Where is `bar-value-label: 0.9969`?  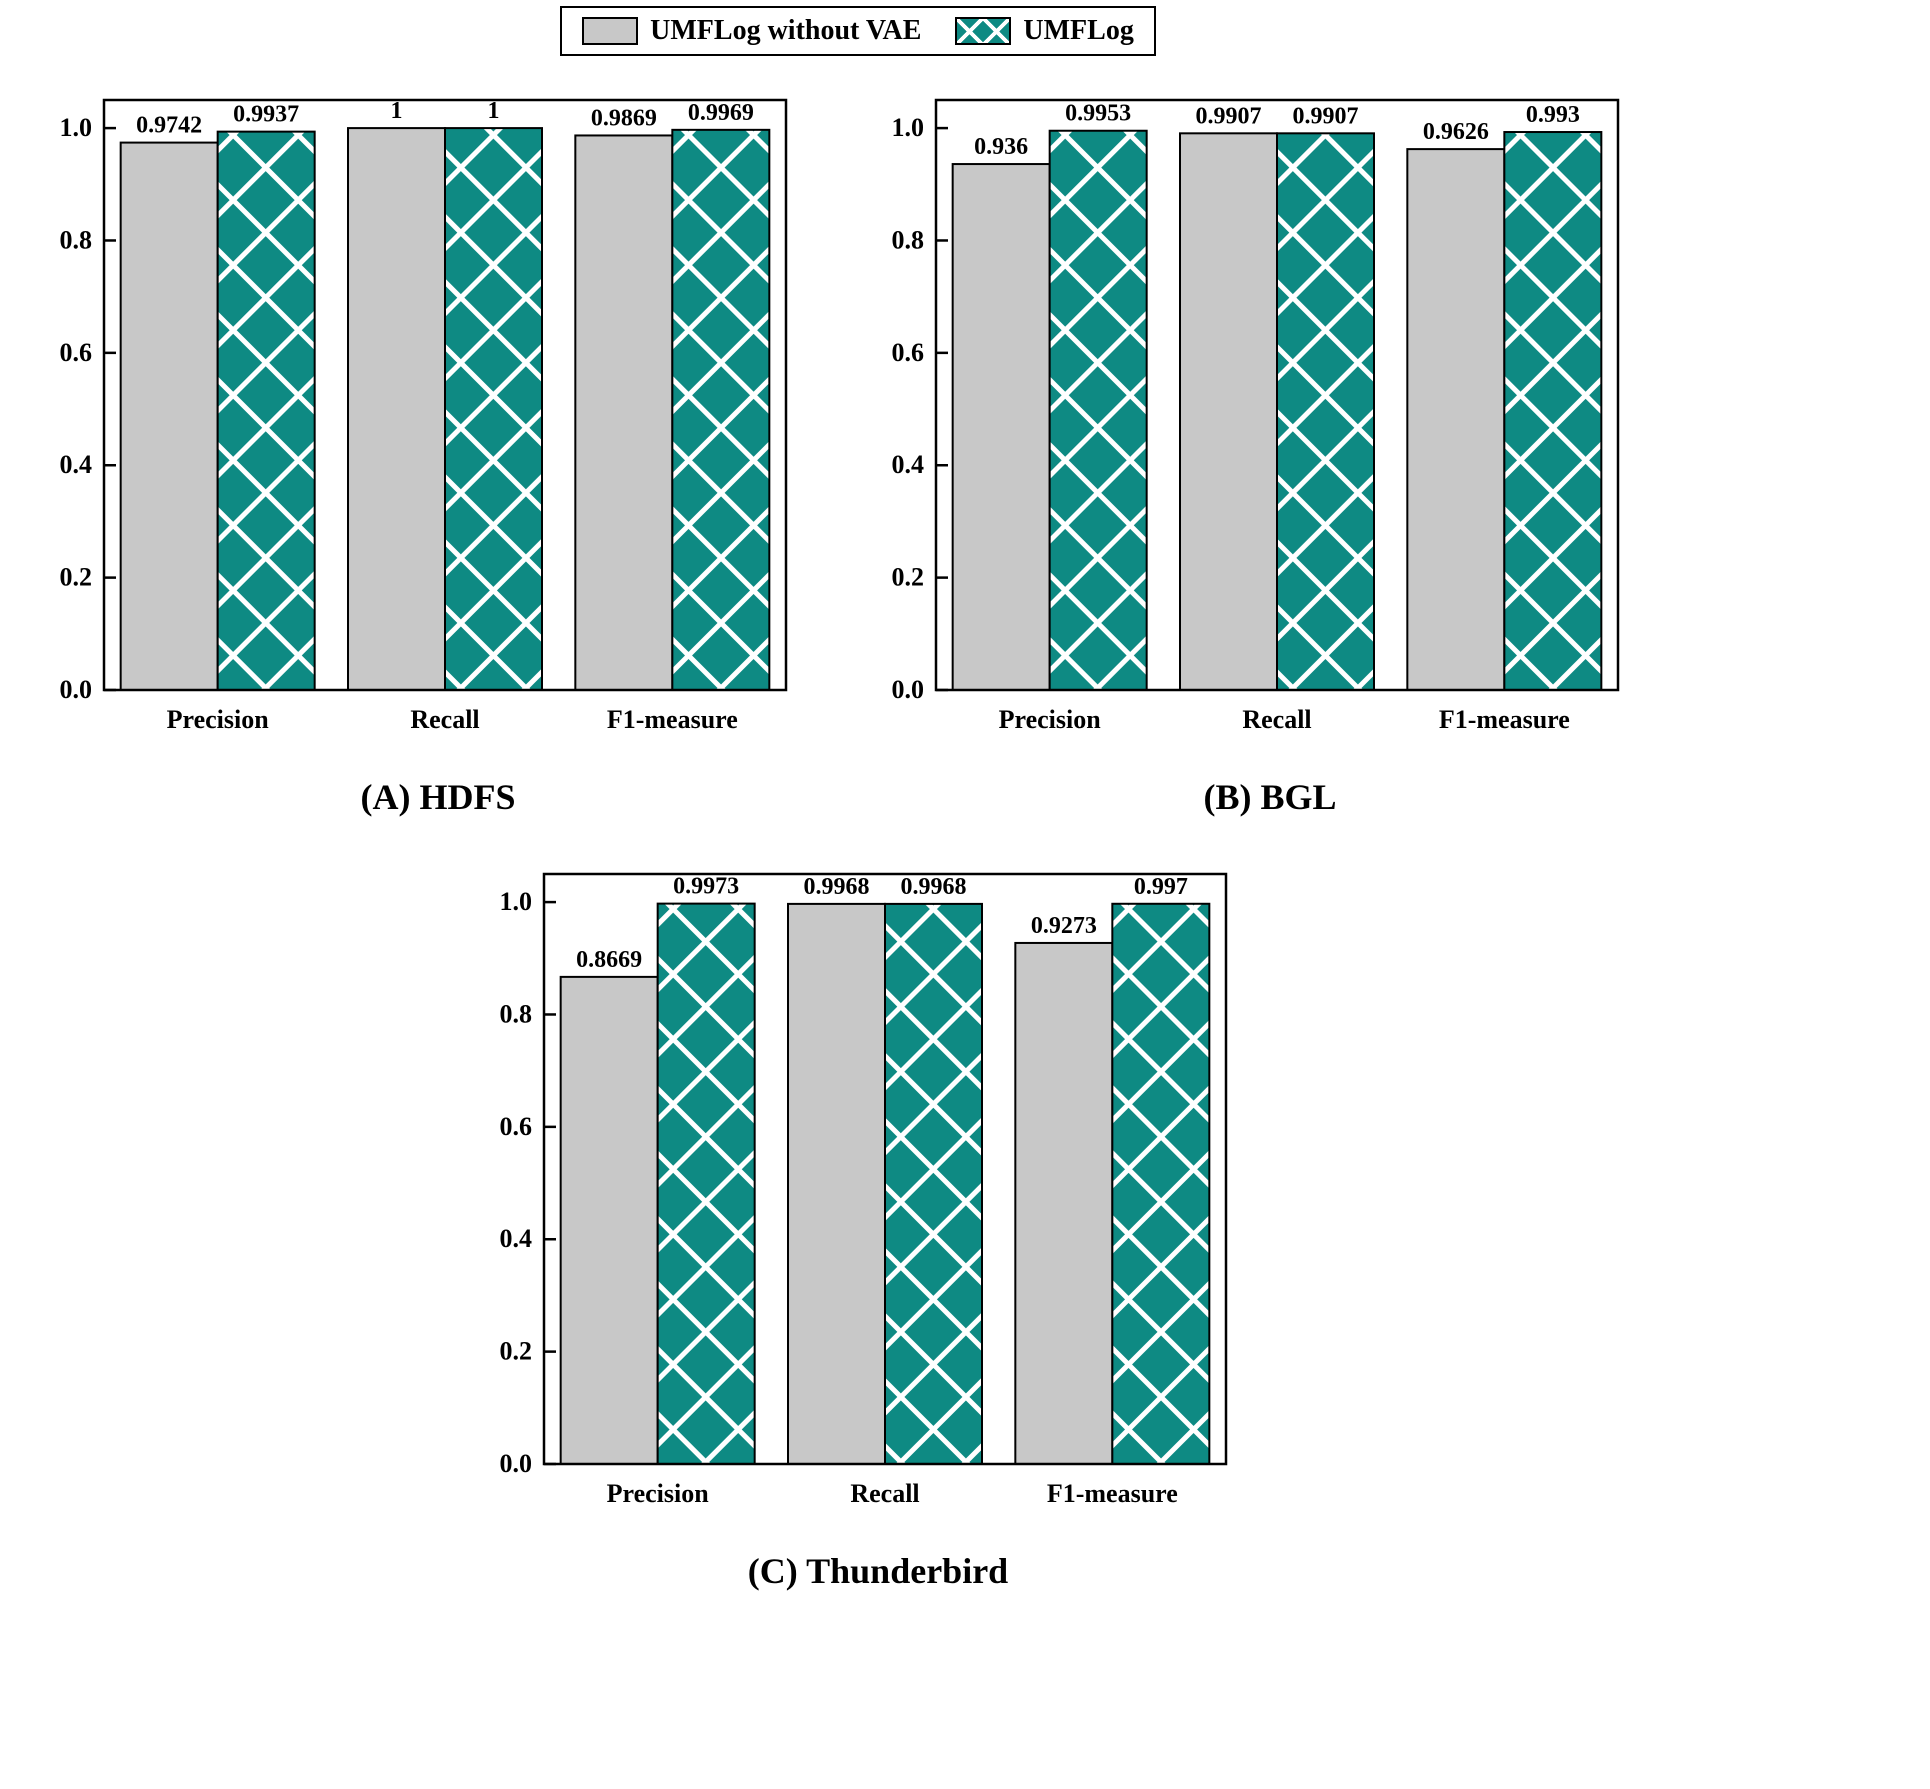 bar-value-label: 0.9969 is located at coordinates (721, 113).